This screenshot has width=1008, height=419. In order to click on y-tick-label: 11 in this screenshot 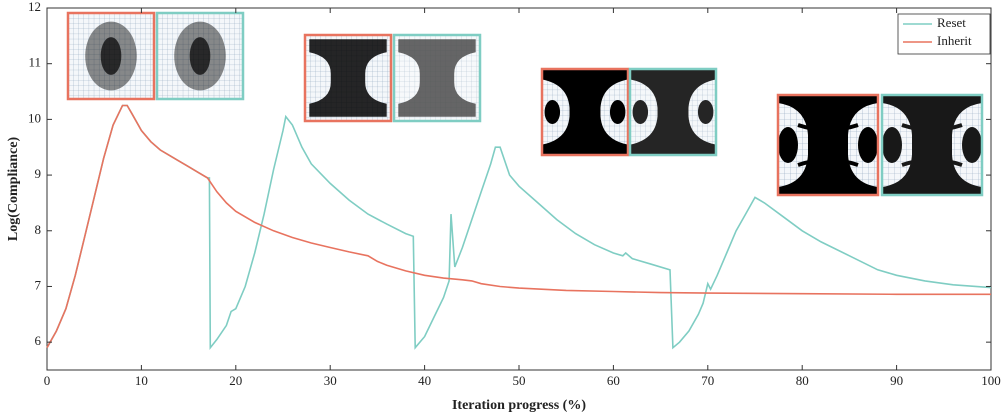, I will do `click(34, 62)`.